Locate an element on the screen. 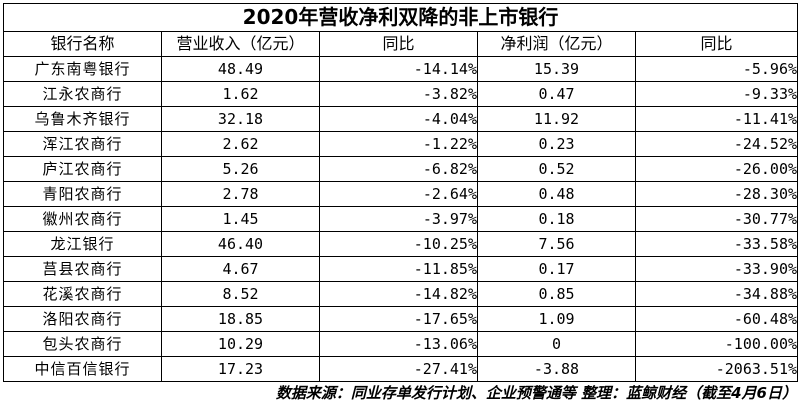  bank-name-cell: 江永农商行 is located at coordinates (82, 94).